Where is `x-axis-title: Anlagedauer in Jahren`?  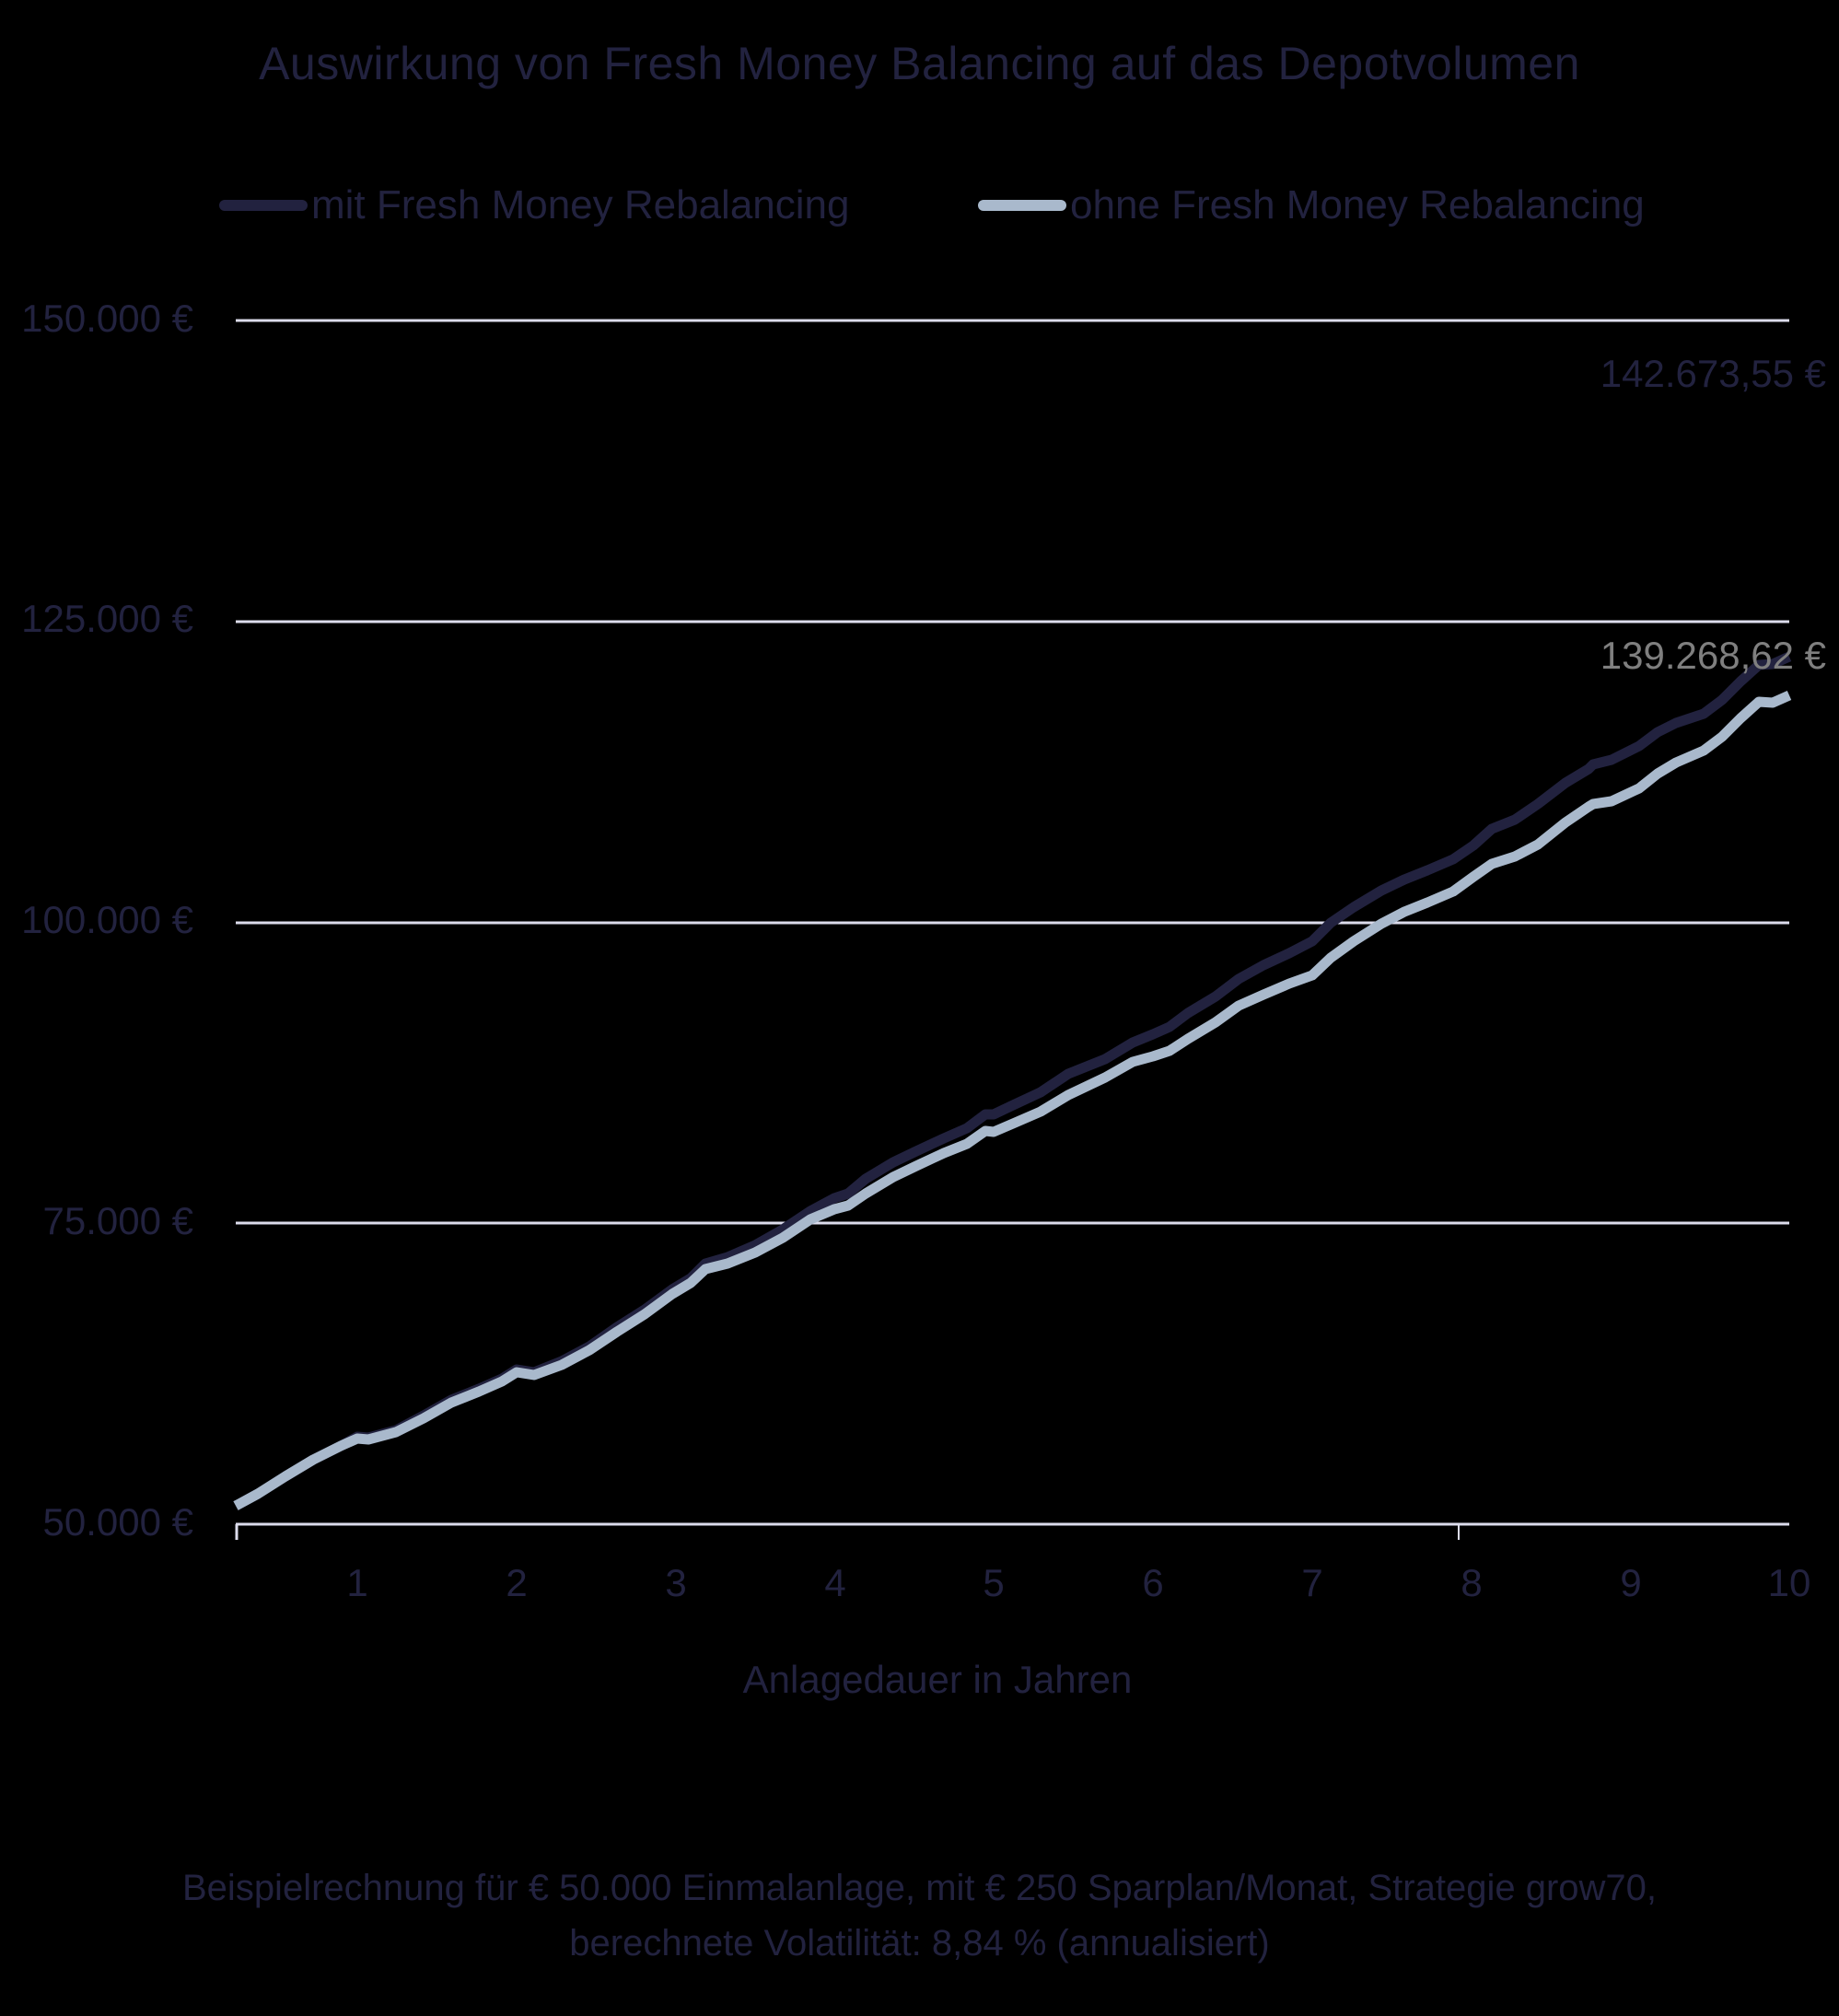
x-axis-title: Anlagedauer in Jahren is located at coordinates (937, 1679).